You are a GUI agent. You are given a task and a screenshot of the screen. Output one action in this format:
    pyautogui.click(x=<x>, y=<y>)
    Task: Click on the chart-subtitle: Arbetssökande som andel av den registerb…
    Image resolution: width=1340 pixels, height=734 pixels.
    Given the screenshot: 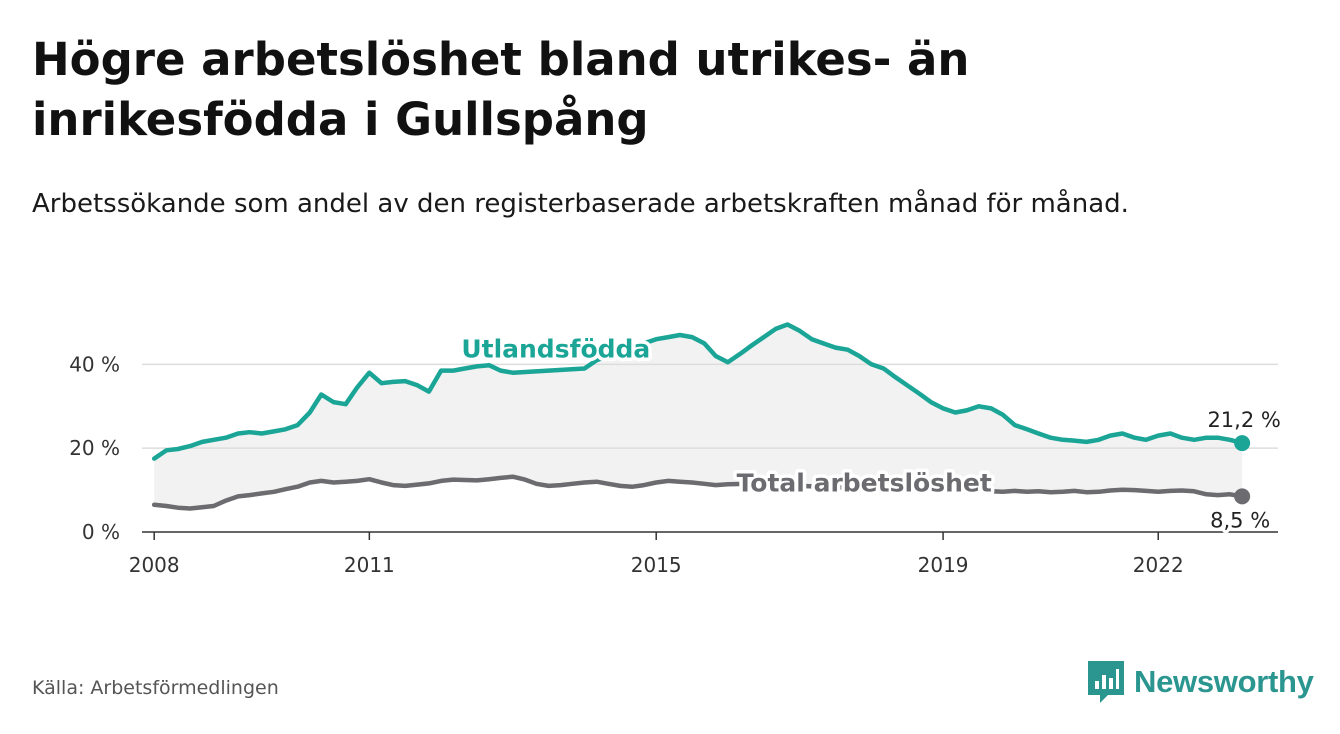 What is the action you would take?
    pyautogui.click(x=580, y=204)
    